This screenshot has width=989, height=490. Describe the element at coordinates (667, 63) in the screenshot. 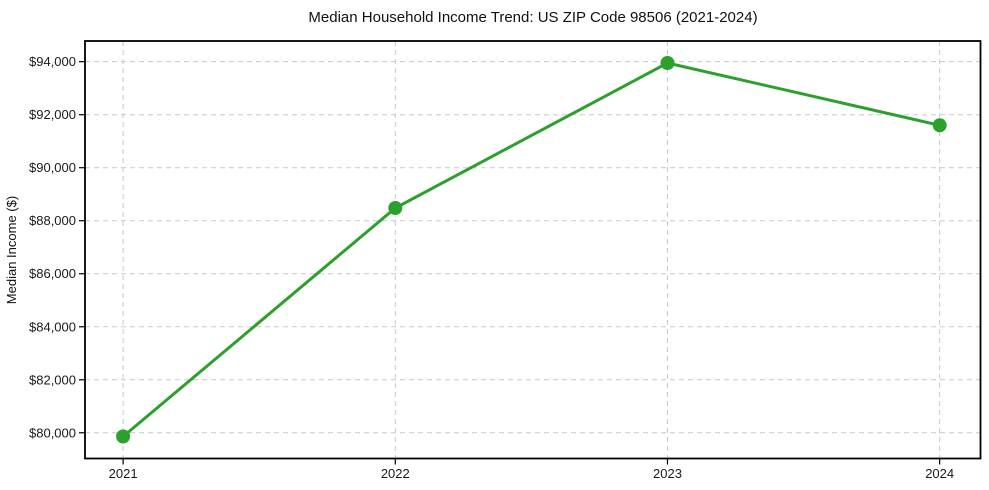

I see `data-point-2023` at that location.